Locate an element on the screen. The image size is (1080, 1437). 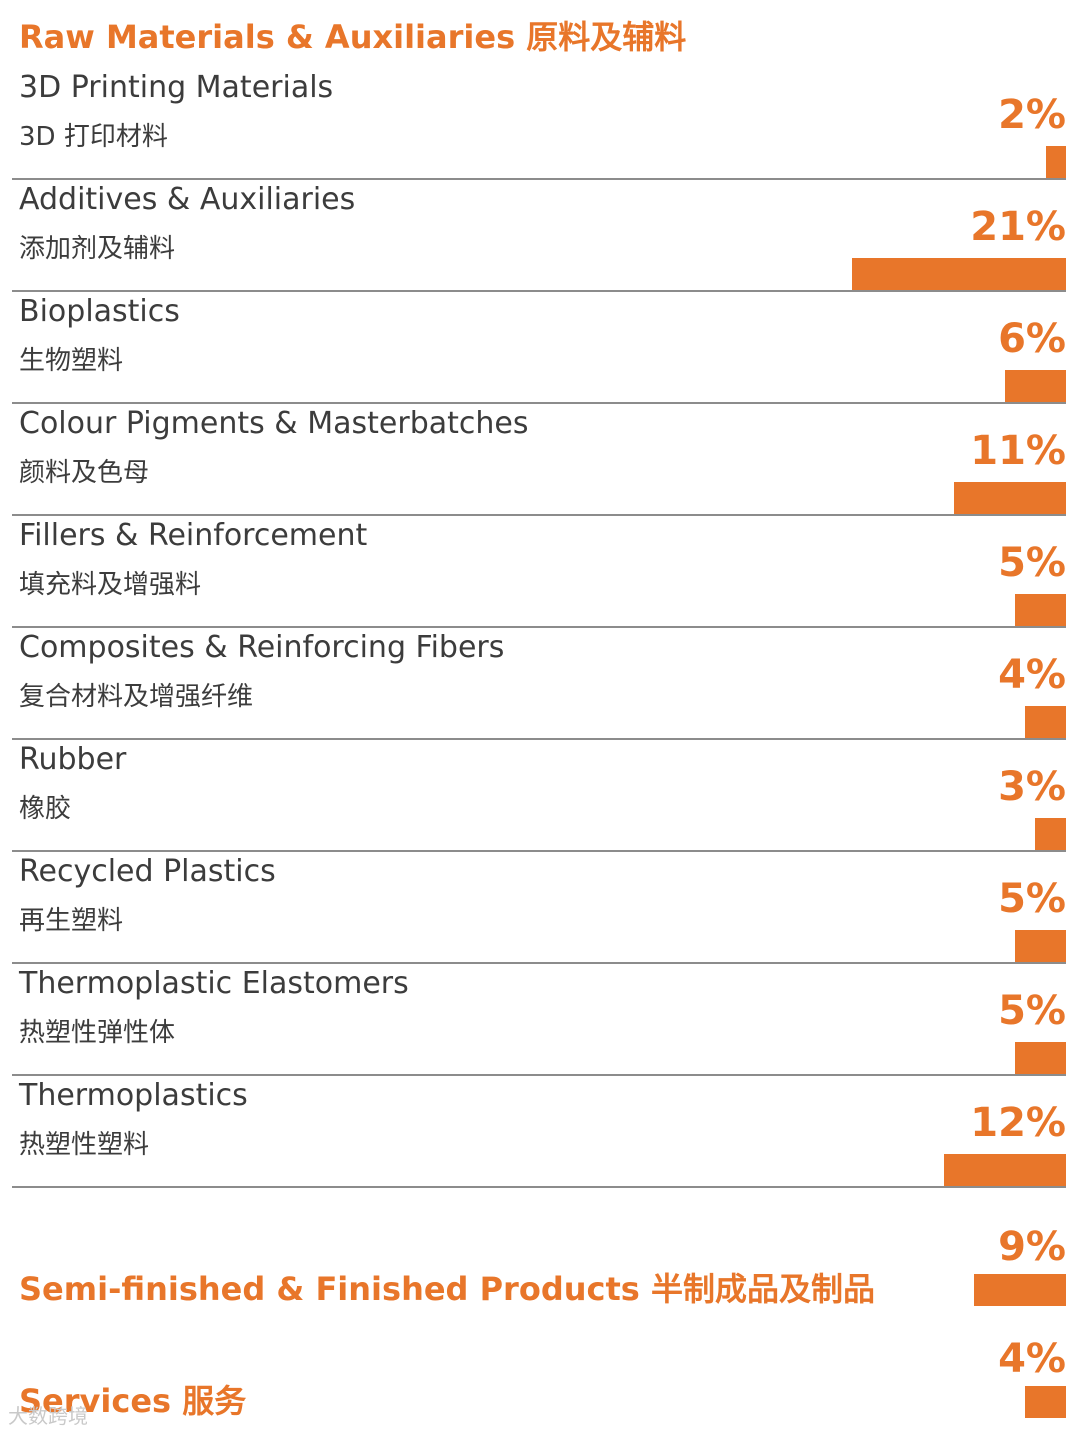
category-label-en: Rubber is located at coordinates (73, 759).